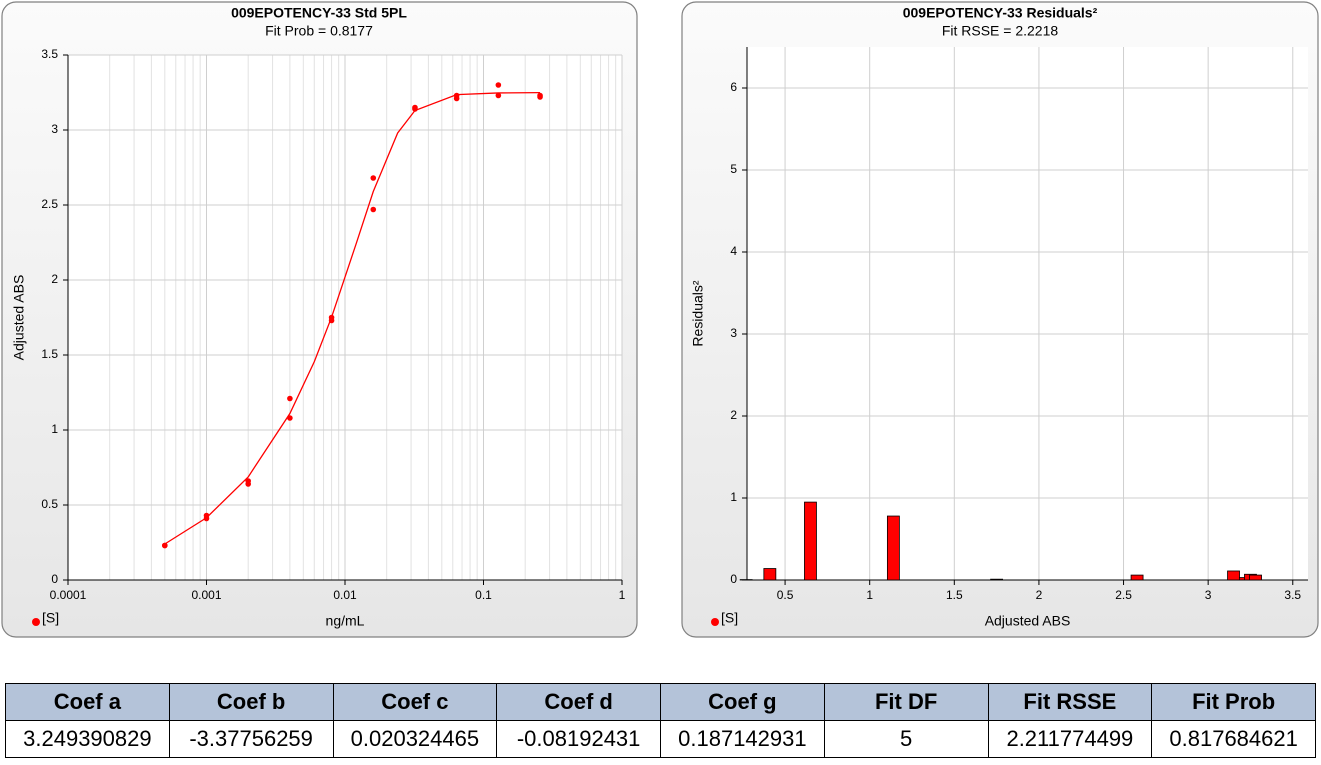  I want to click on table-cell: 0.817684621, so click(1233, 739).